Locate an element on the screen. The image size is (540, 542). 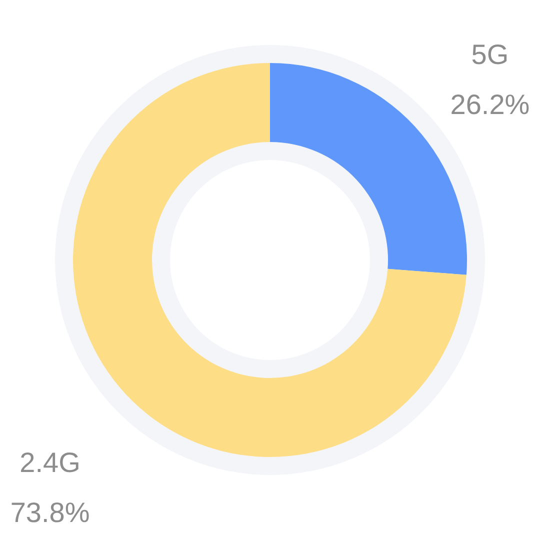
data-label: 26.2% is located at coordinates (490, 104).